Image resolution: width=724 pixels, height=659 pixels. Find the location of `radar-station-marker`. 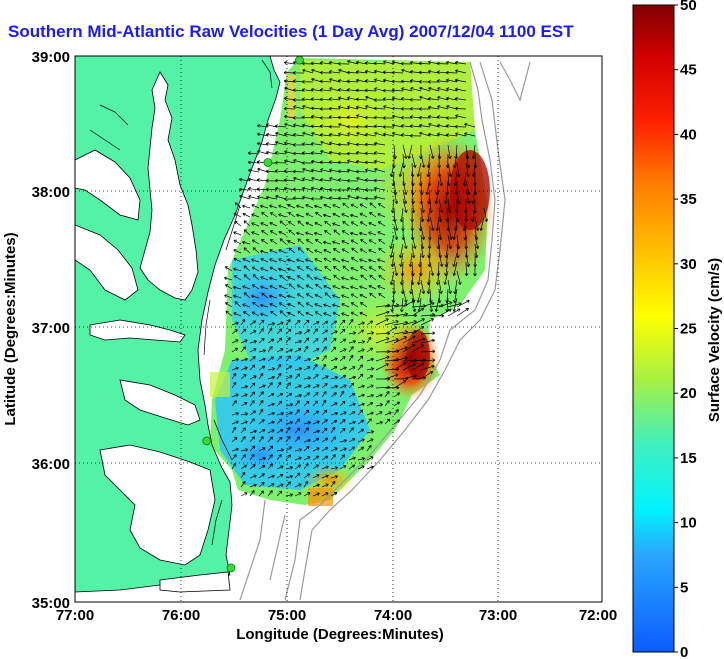

radar-station-marker is located at coordinates (207, 441).